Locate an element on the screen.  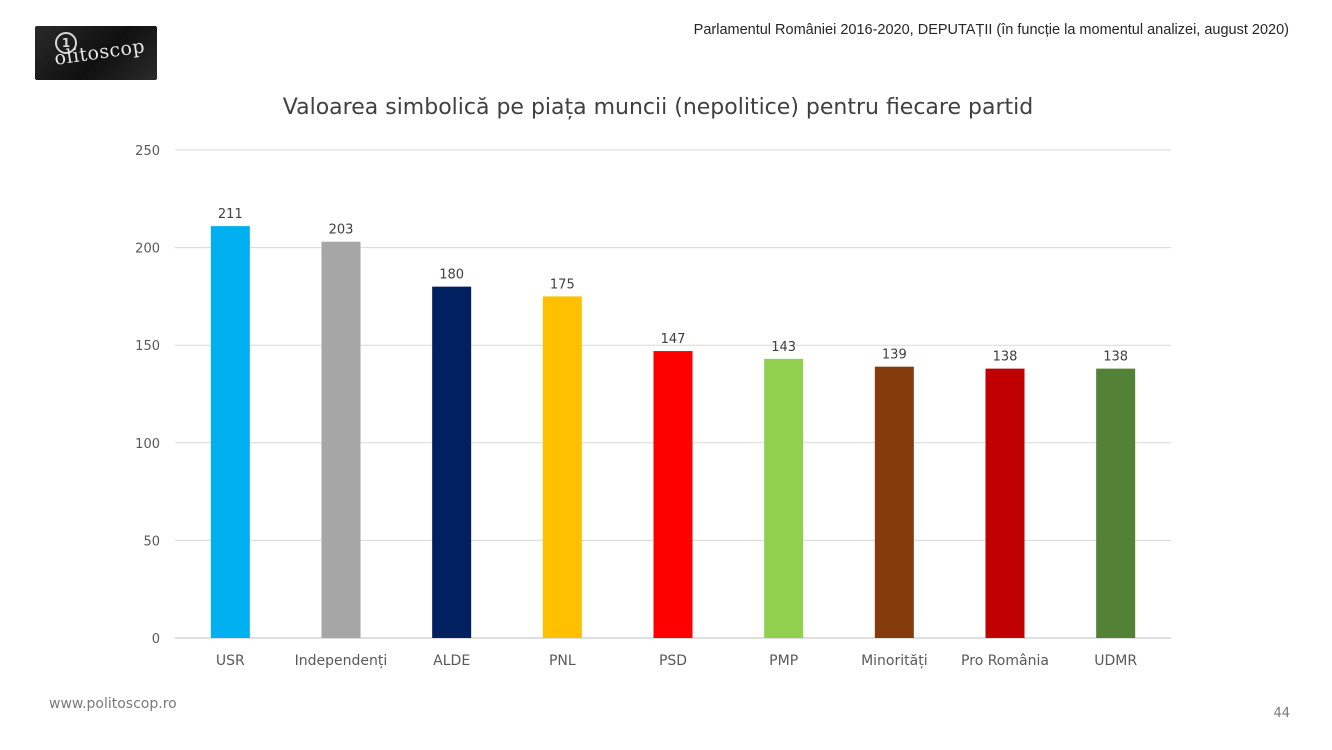
bar-udmr is located at coordinates (1116, 503).